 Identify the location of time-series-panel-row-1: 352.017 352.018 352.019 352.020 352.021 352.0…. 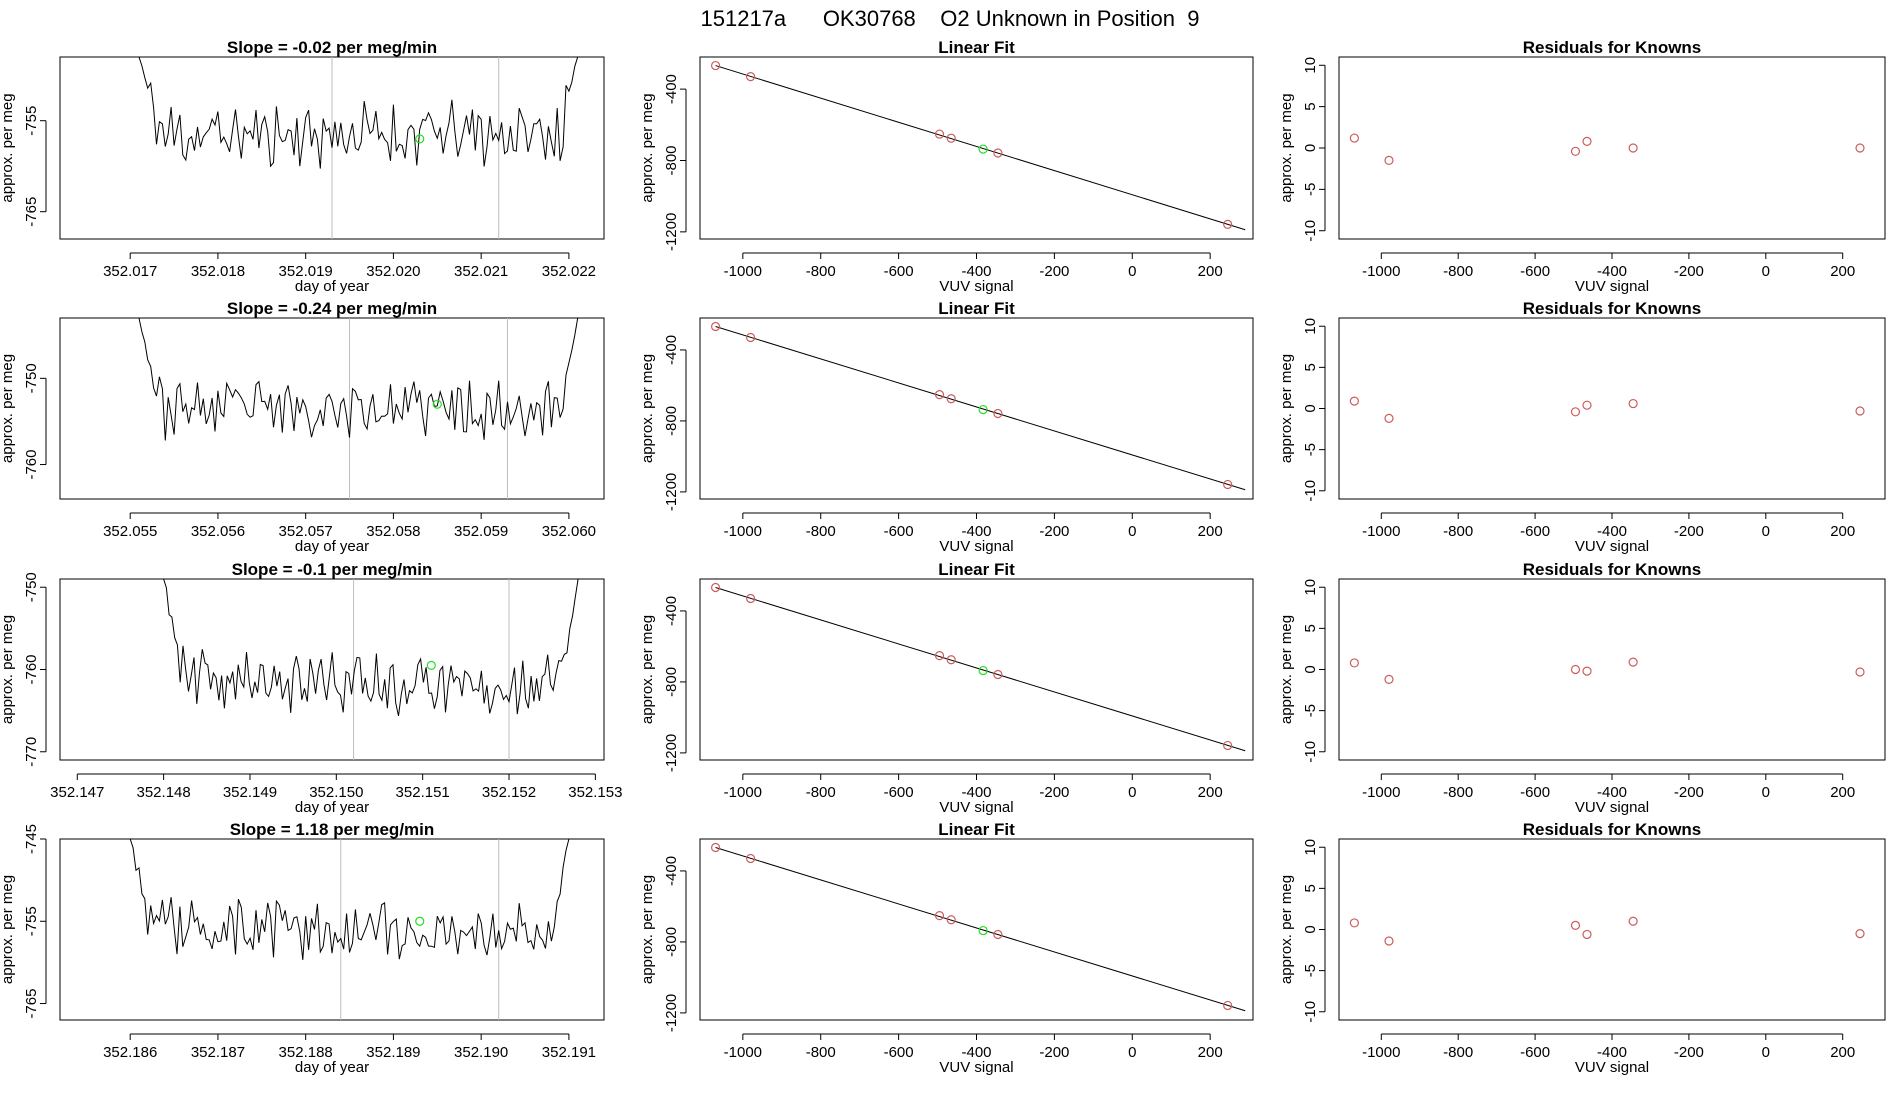
(302, 166).